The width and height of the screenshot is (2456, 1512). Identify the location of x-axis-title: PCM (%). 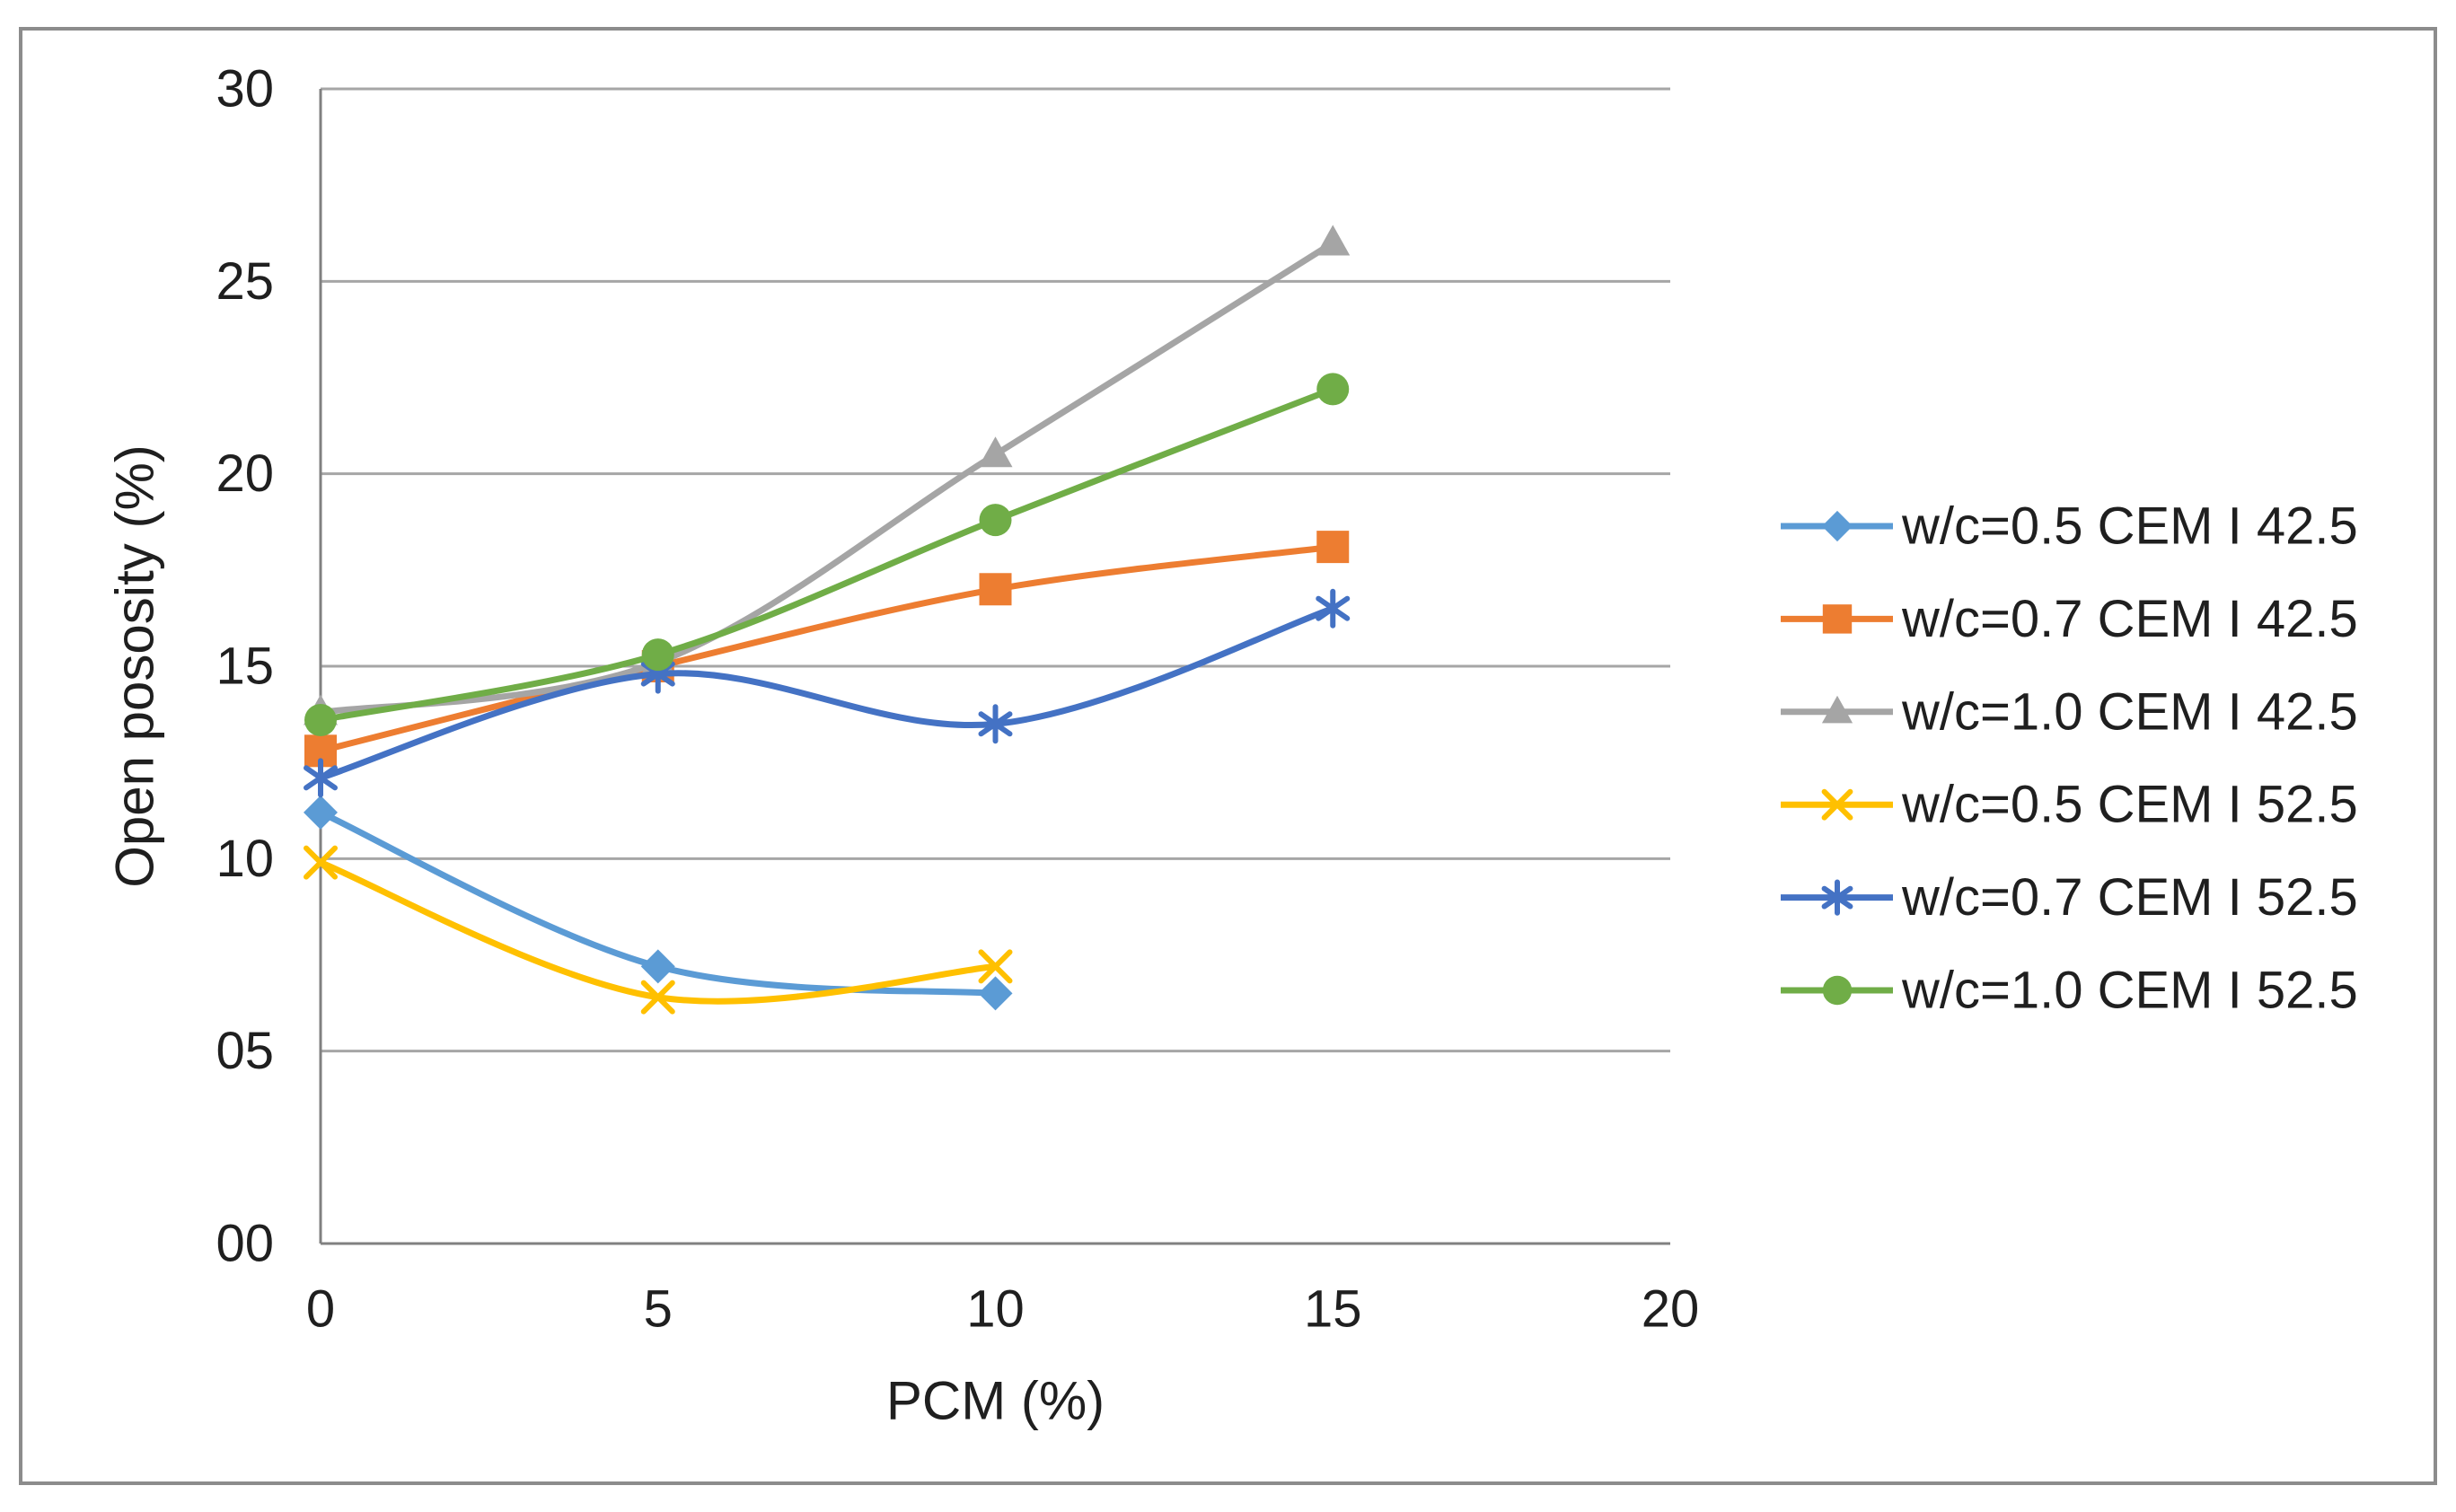
(995, 1401).